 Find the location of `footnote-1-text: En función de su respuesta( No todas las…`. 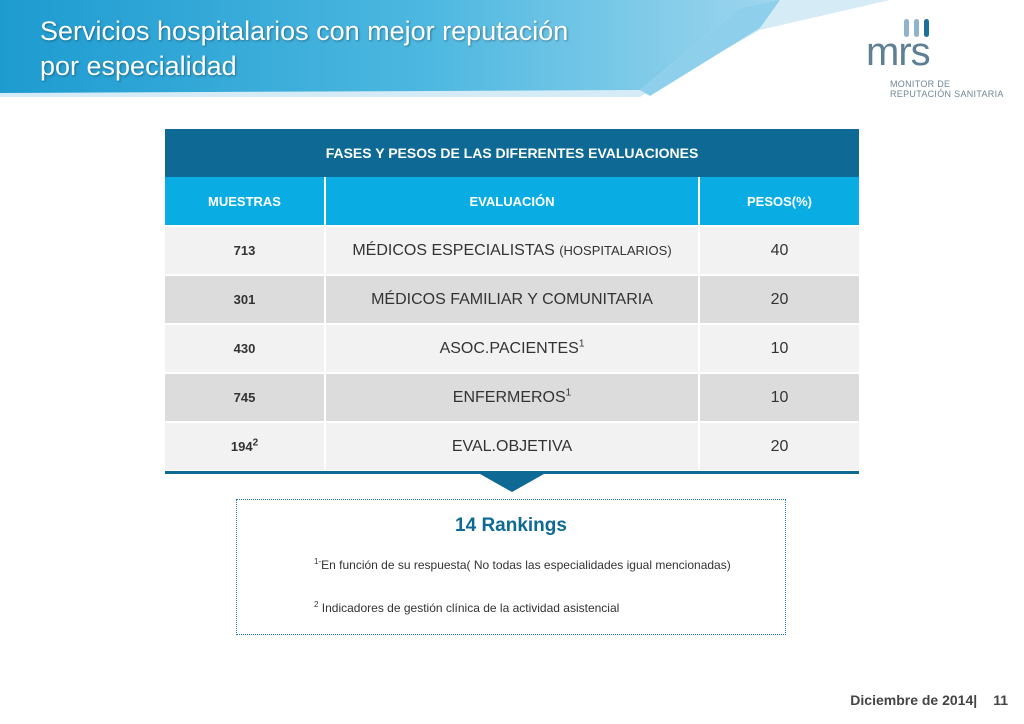

footnote-1-text: En función de su respuesta( No todas las… is located at coordinates (526, 565).